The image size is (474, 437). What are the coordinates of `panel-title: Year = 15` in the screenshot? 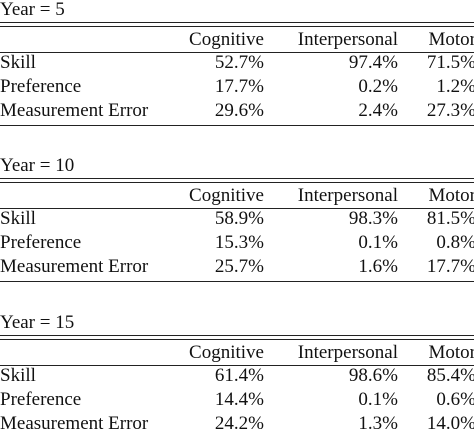 It's located at (37, 322).